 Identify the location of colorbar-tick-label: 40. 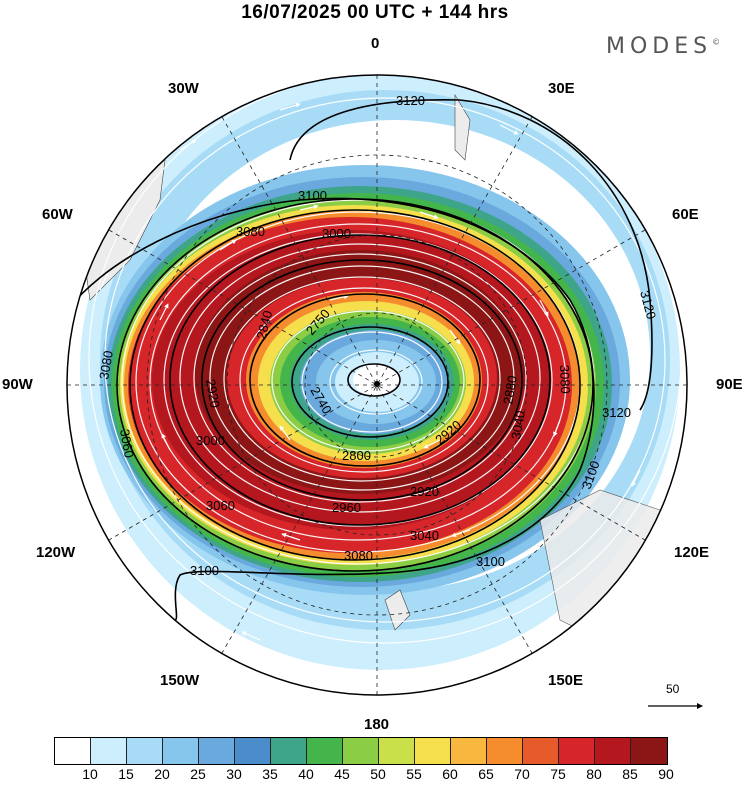
(306, 774).